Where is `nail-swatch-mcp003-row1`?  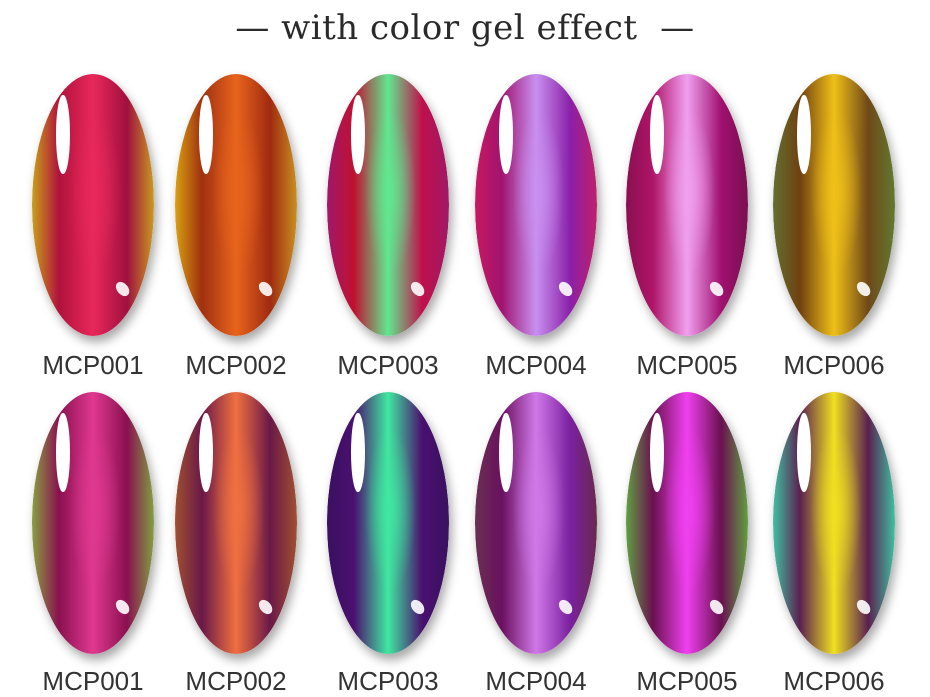
nail-swatch-mcp003-row1 is located at coordinates (388, 205).